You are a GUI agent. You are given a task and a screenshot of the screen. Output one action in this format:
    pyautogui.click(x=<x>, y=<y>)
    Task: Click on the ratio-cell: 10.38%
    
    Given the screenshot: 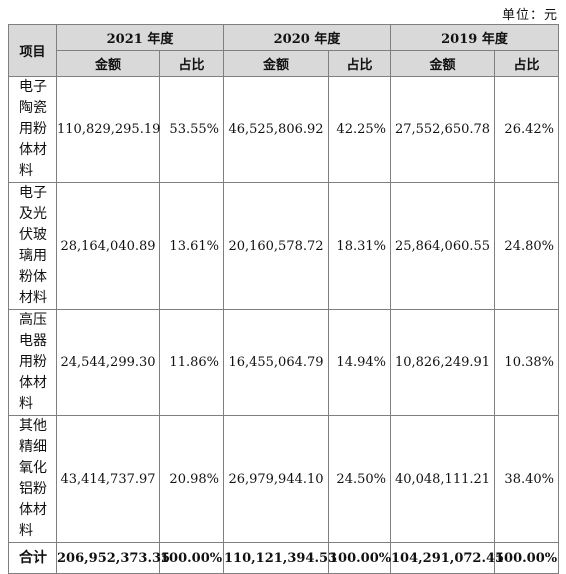 What is the action you would take?
    pyautogui.click(x=526, y=362)
    